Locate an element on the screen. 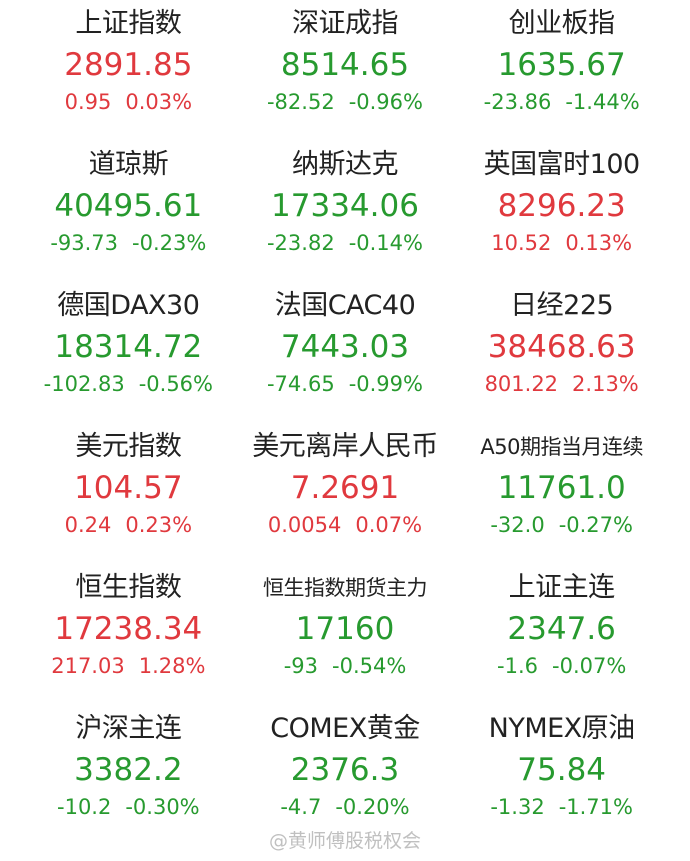 The width and height of the screenshot is (690, 861). index-name: 创业板指 is located at coordinates (561, 23).